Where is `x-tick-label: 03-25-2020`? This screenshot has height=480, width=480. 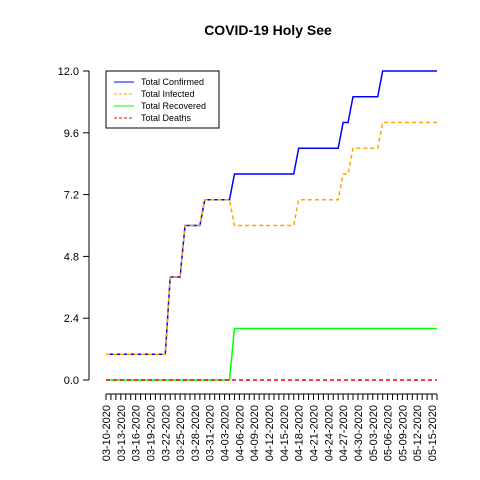
x-tick-label: 03-25-2020 is located at coordinates (181, 433).